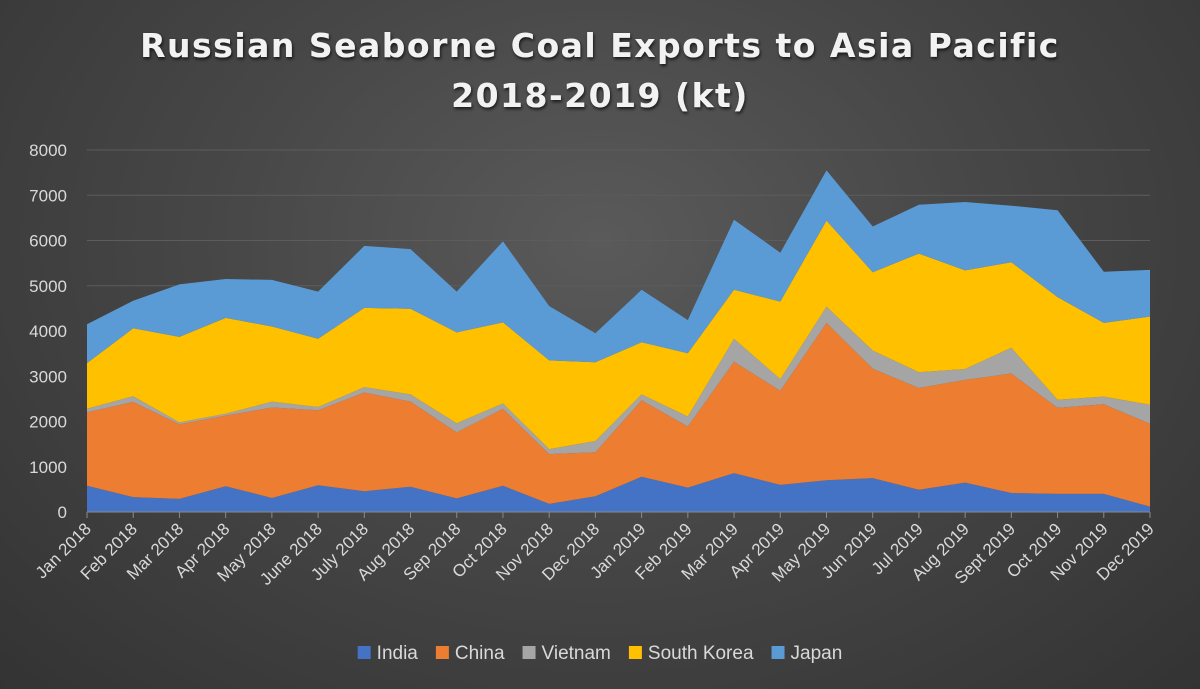 This screenshot has height=689, width=1200. Describe the element at coordinates (778, 652) in the screenshot. I see `legend-swatch-japan` at that location.